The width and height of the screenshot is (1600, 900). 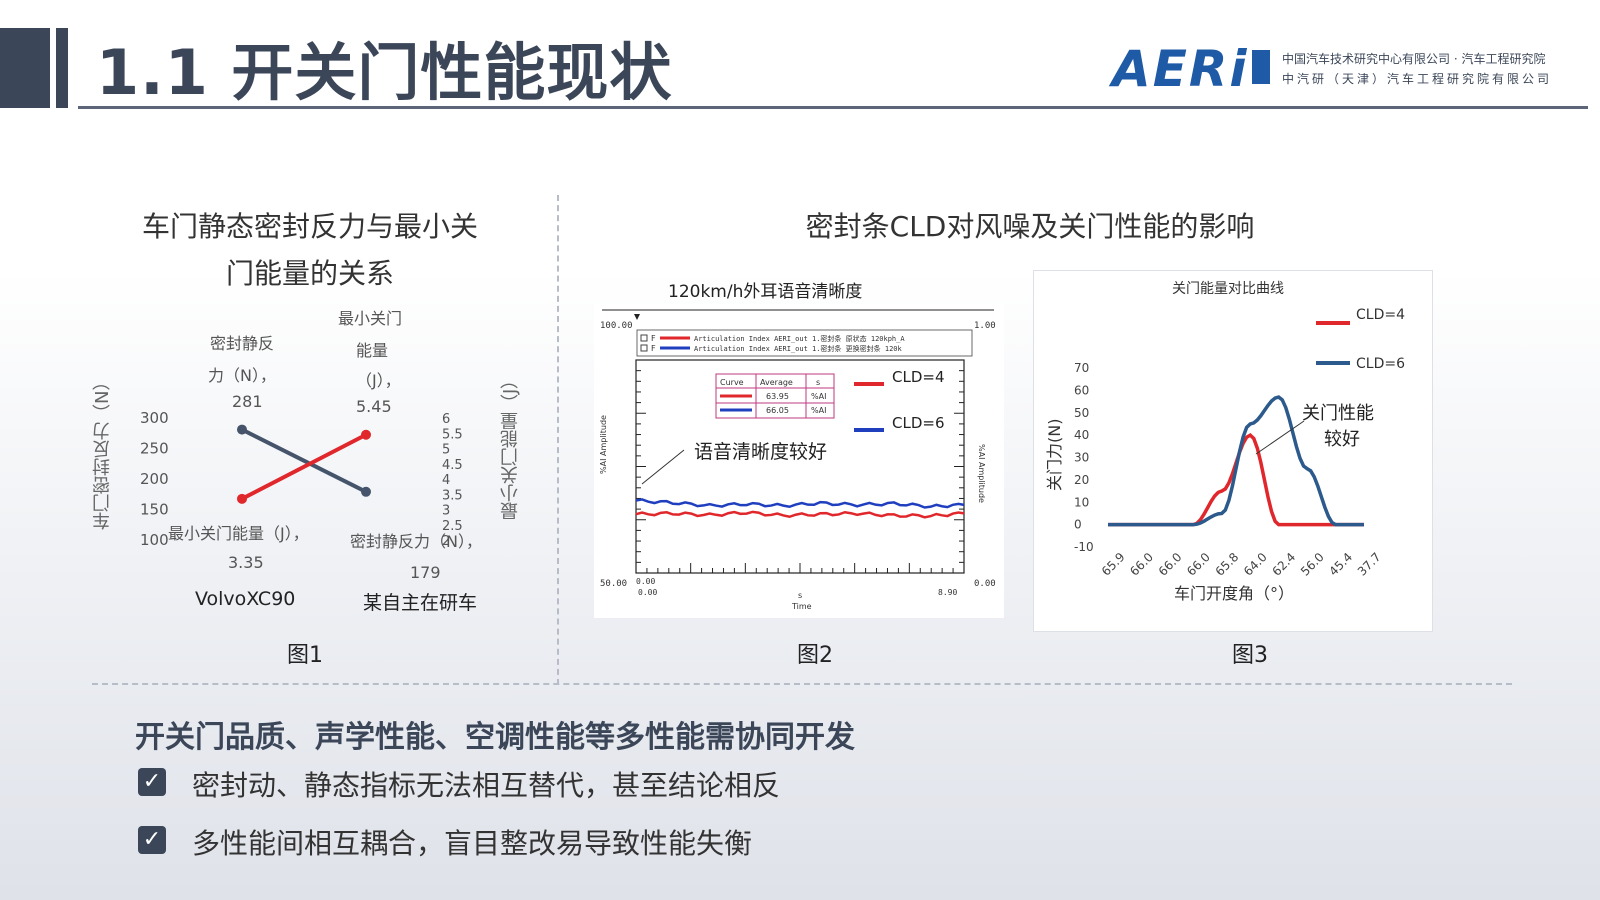 What do you see at coordinates (1342, 439) in the screenshot?
I see `fig3-annotation-line2: 较好` at bounding box center [1342, 439].